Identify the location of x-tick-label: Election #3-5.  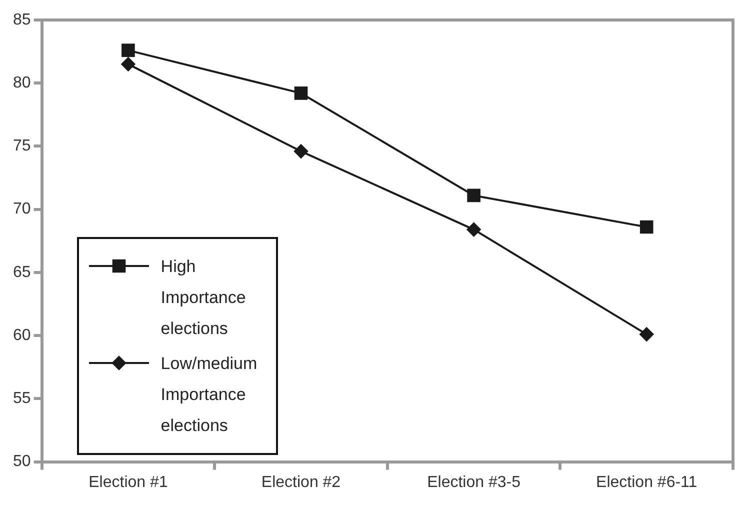
(474, 482).